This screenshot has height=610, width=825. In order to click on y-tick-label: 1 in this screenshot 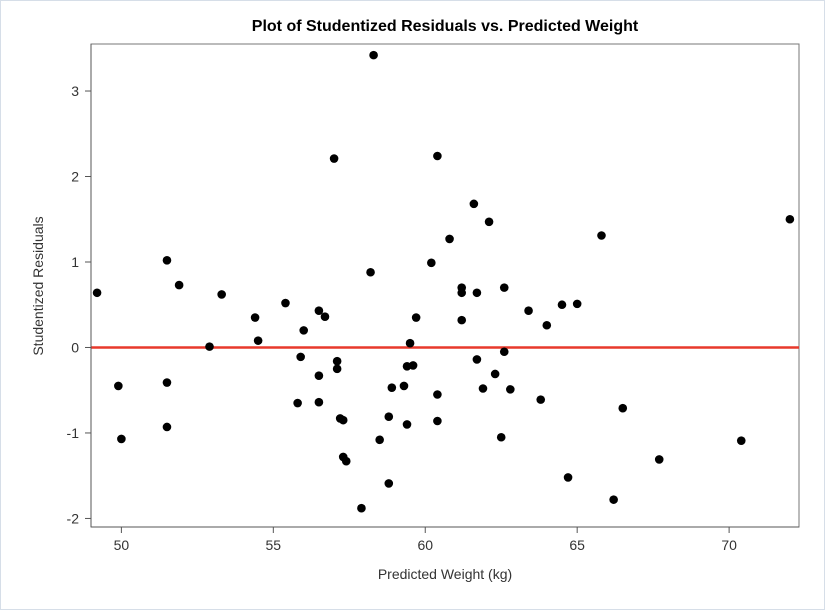, I will do `click(75, 262)`.